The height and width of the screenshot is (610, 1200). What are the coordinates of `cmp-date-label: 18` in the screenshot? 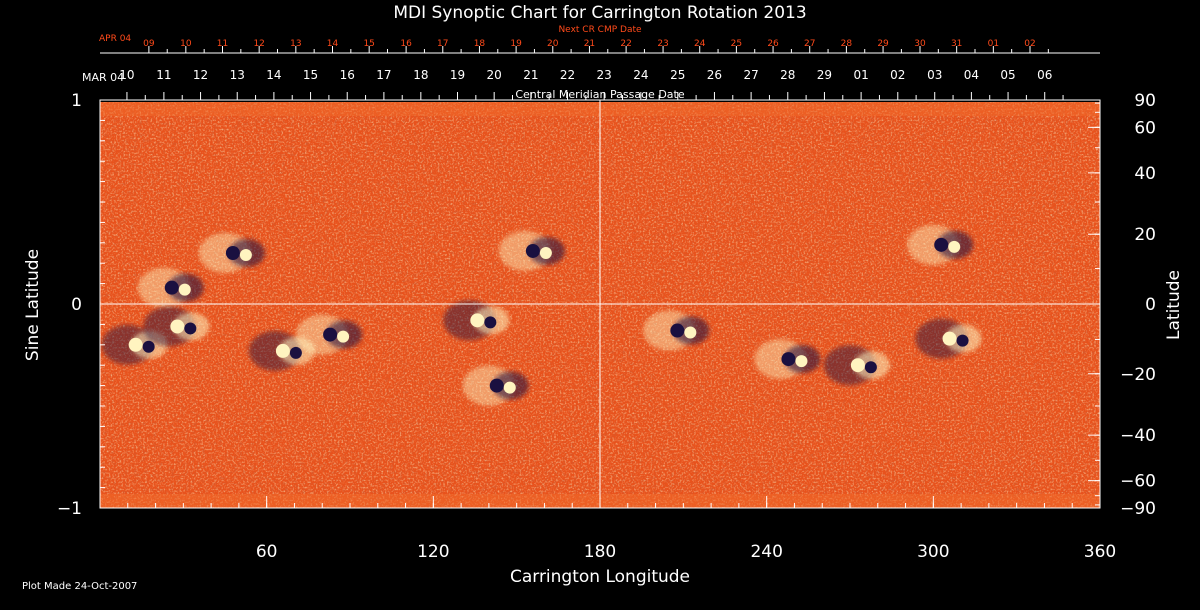 It's located at (420, 75).